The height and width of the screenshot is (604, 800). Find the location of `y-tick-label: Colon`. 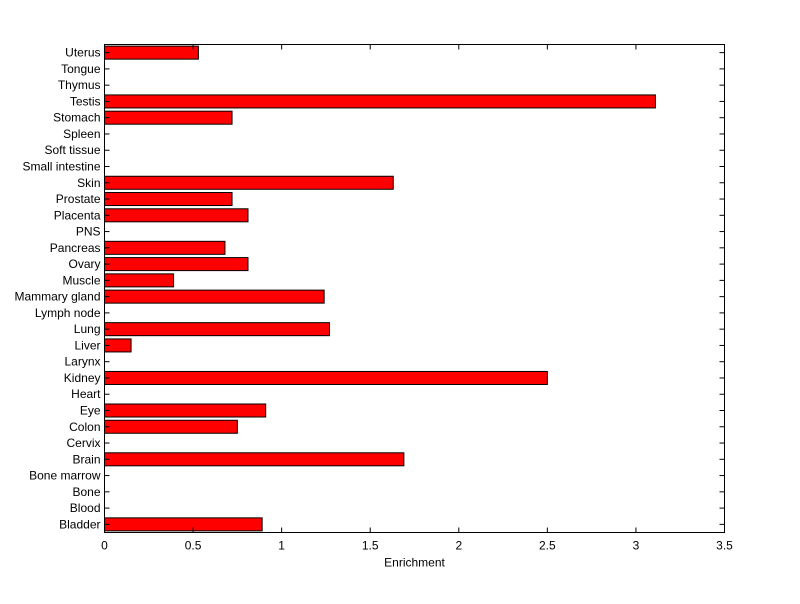

y-tick-label: Colon is located at coordinates (84, 427).